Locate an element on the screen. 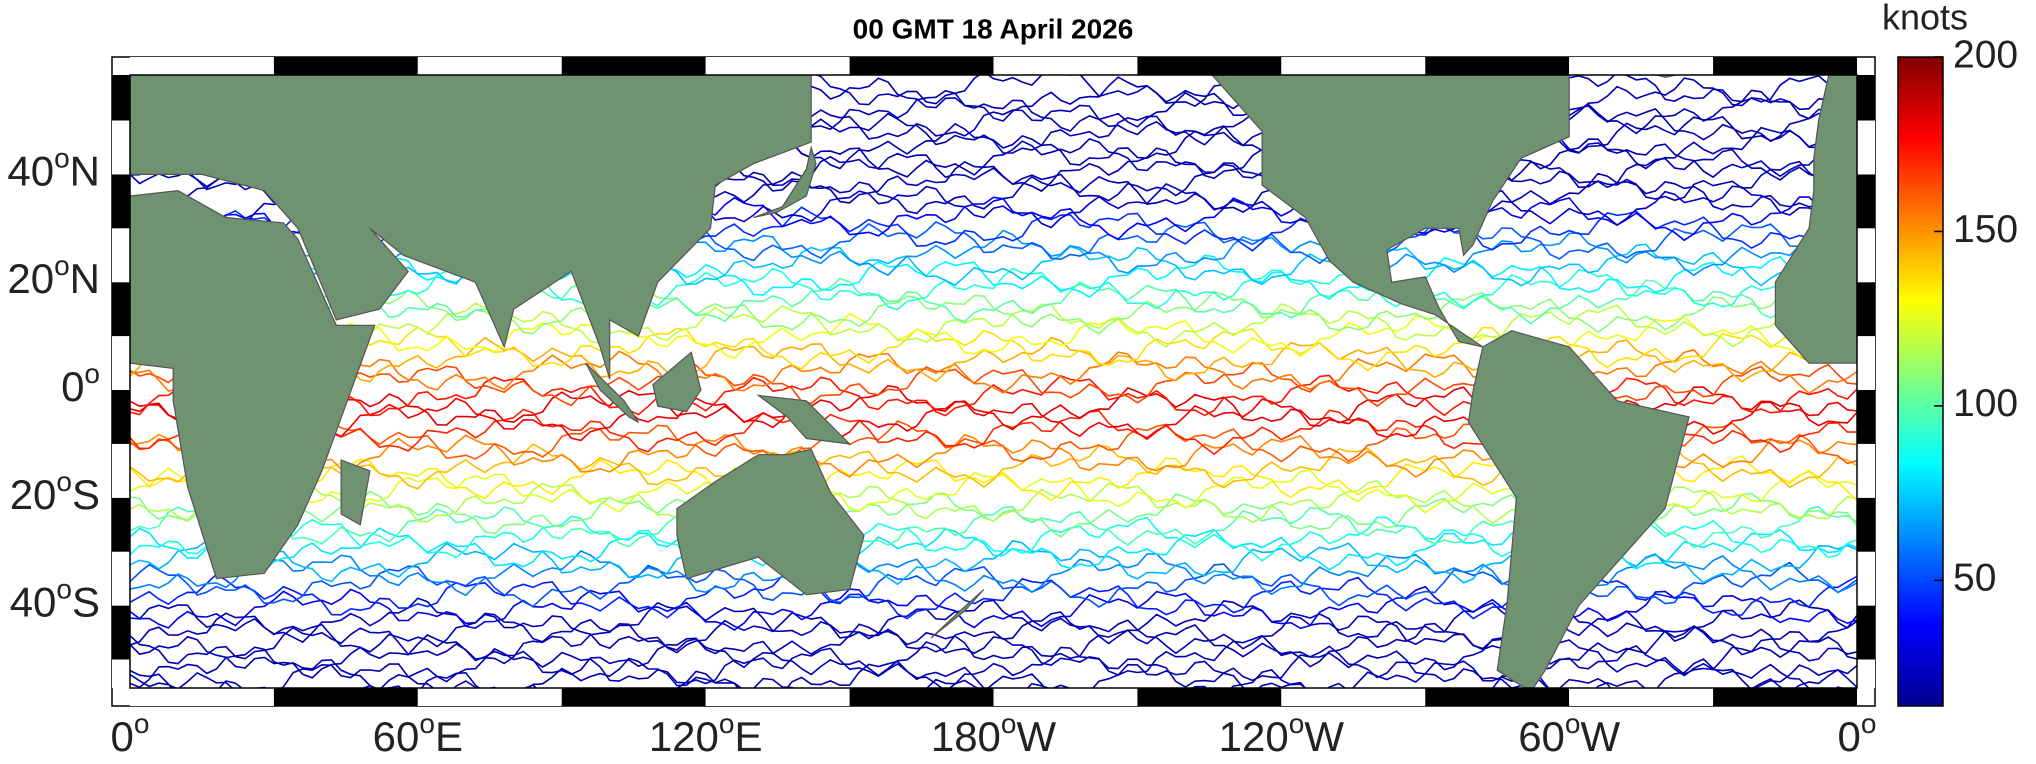 The image size is (2036, 764). lat-label: 20oN is located at coordinates (53, 277).